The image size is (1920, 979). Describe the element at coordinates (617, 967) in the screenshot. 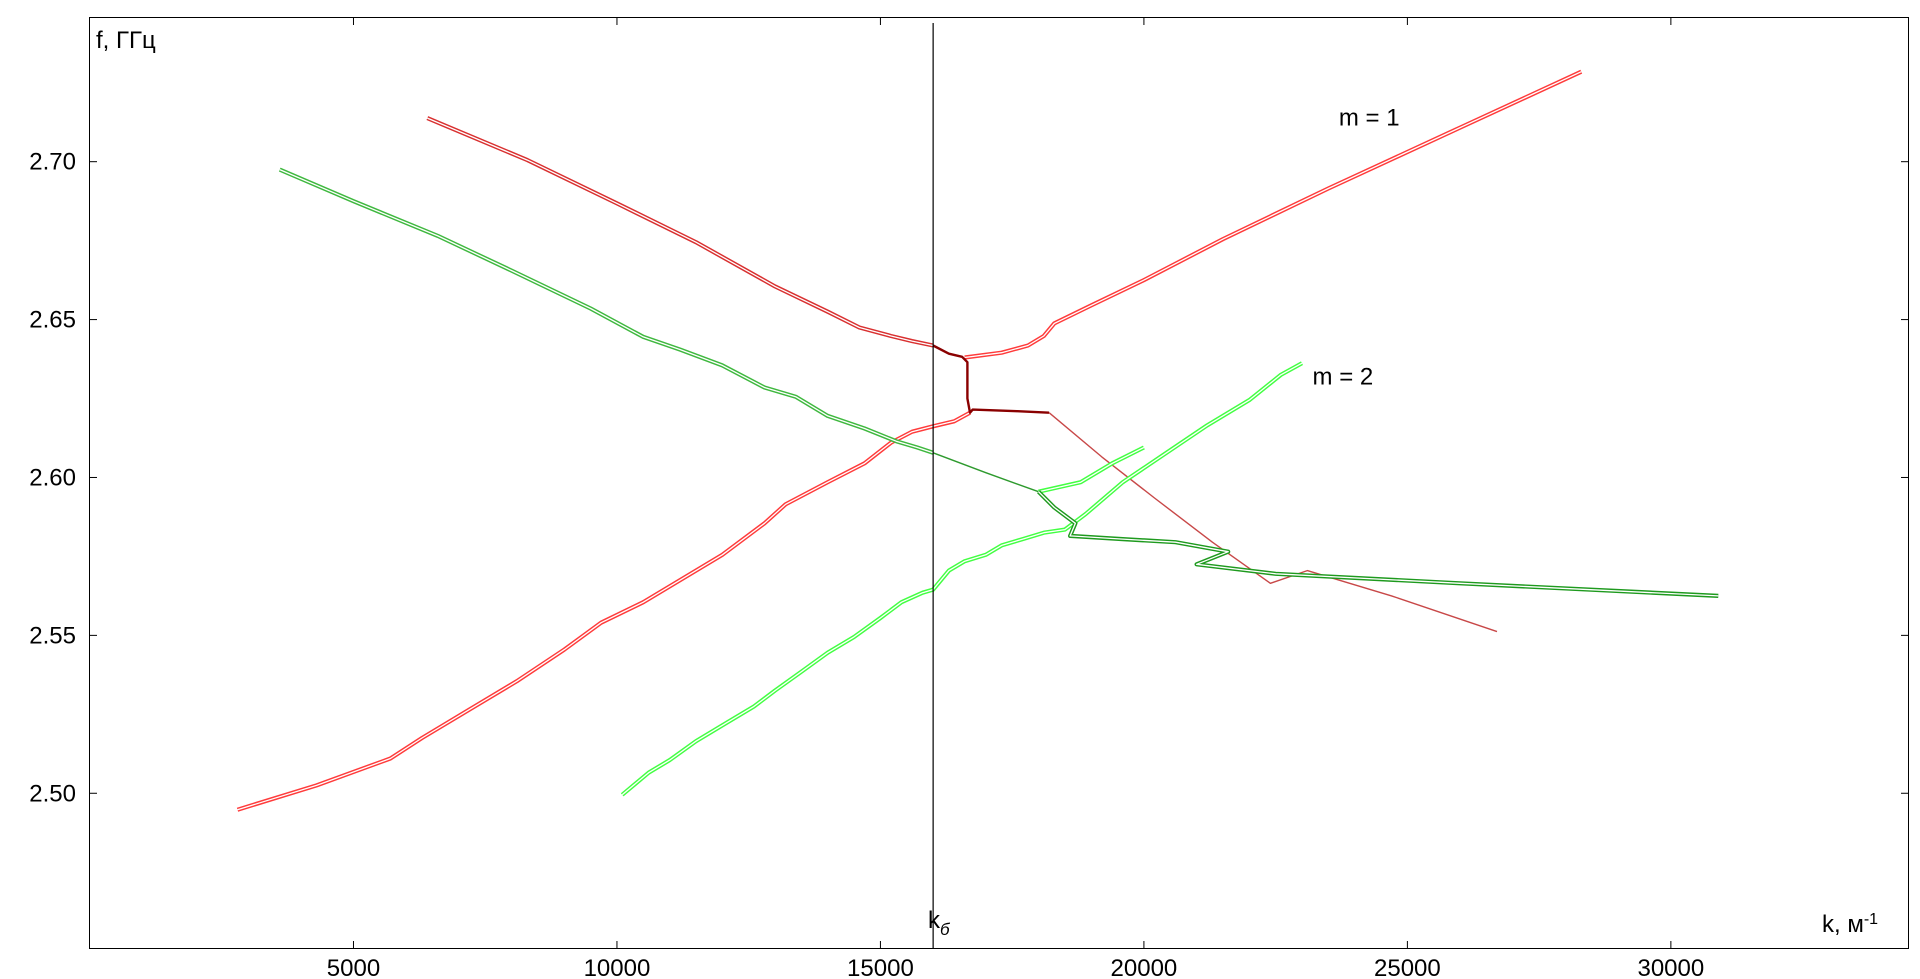

I see `x-tick-label: 10000` at that location.